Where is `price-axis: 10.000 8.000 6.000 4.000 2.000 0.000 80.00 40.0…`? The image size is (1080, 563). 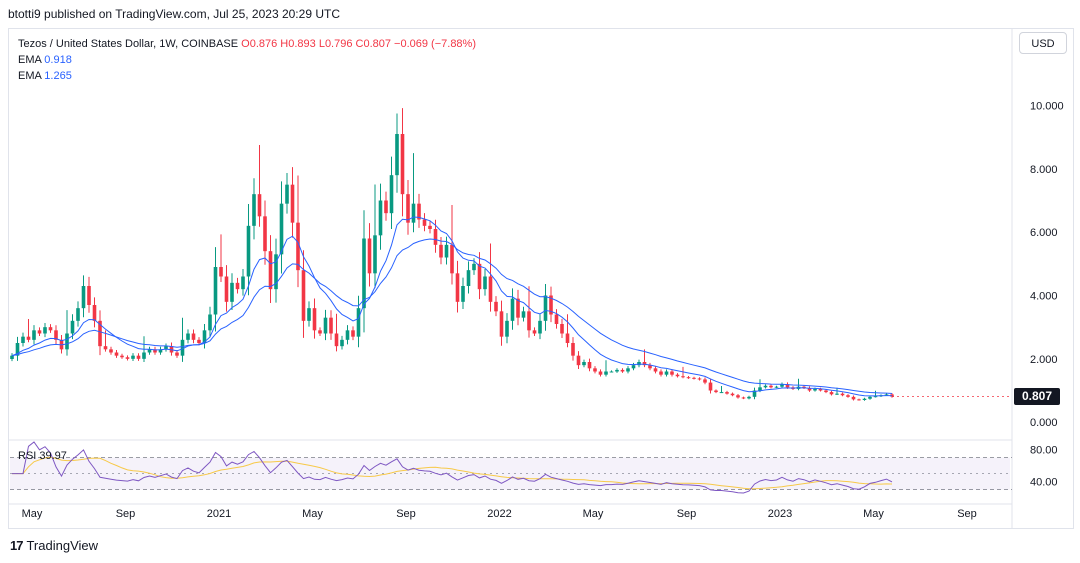 price-axis: 10.000 8.000 6.000 4.000 2.000 0.000 80.00 40.0… is located at coordinates (1047, 295).